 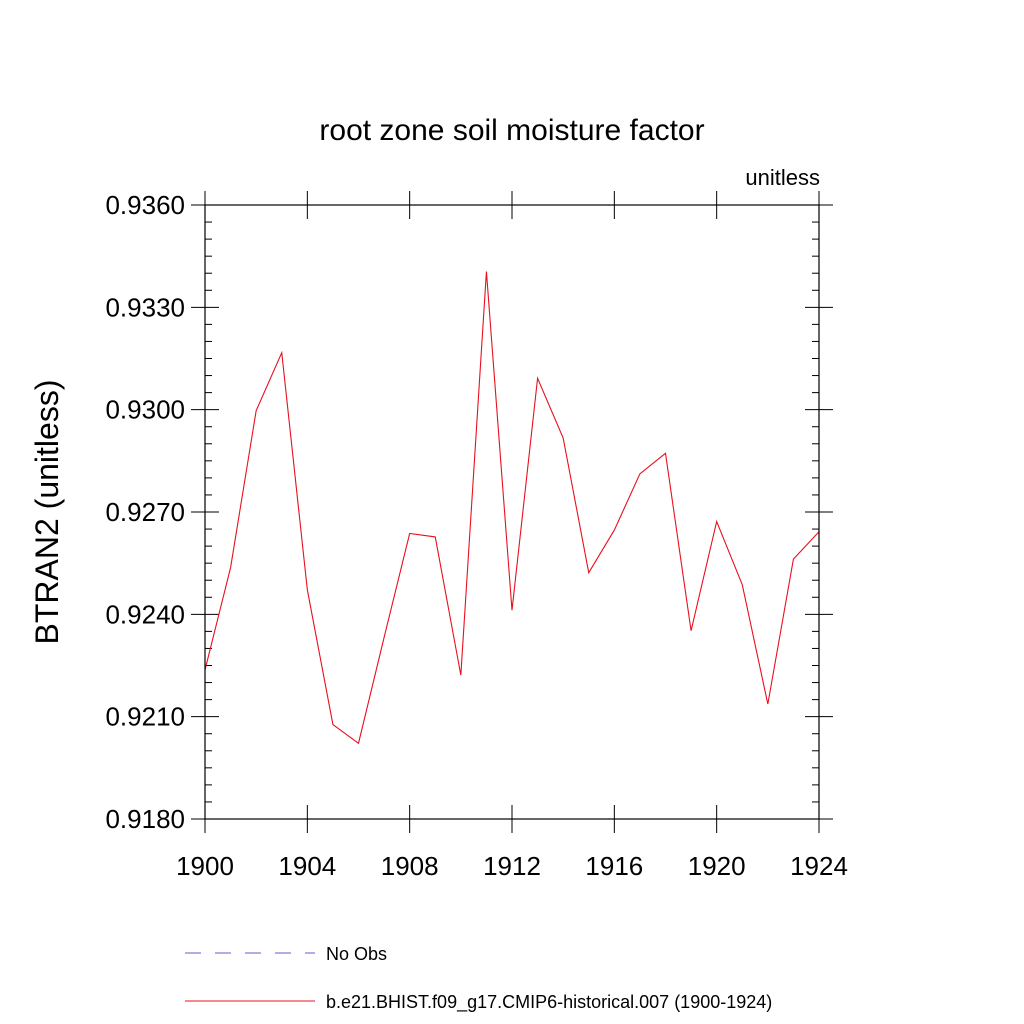 What do you see at coordinates (356, 954) in the screenshot?
I see `legend-label-no-obs: No Obs` at bounding box center [356, 954].